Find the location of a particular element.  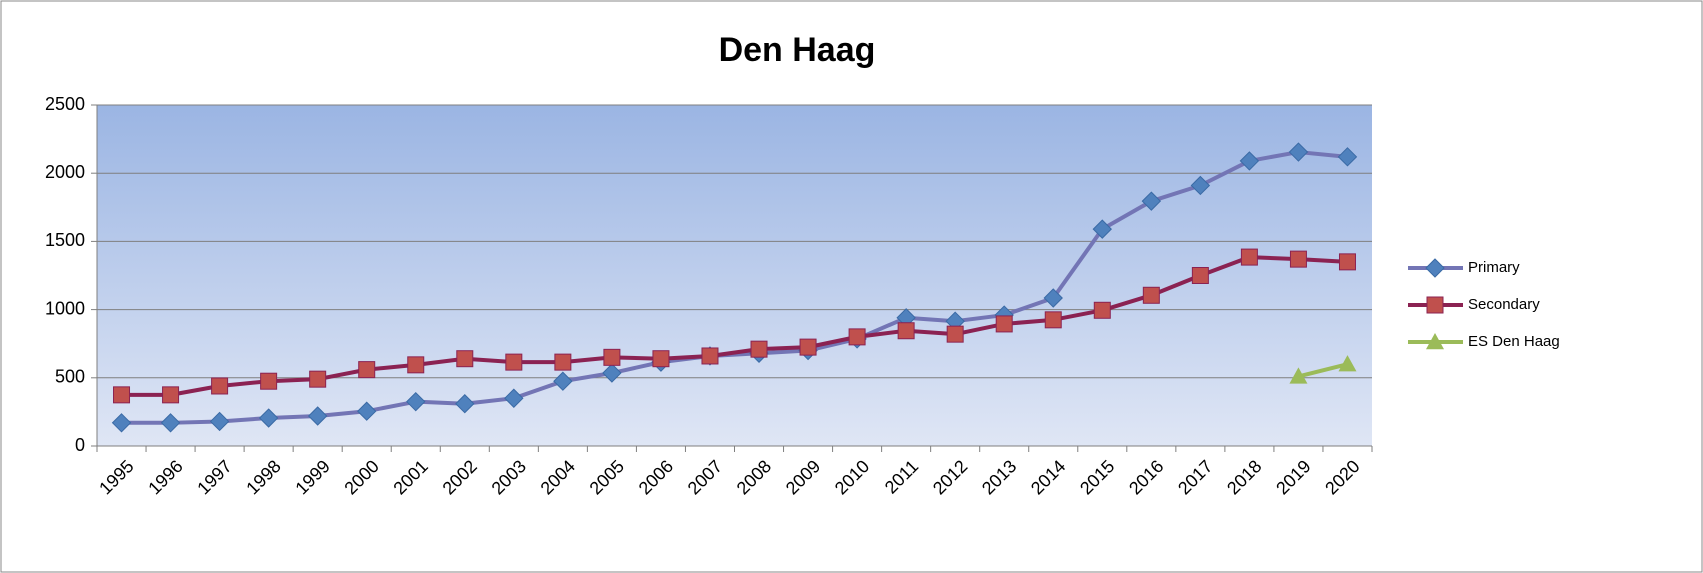

y-tick-label: 500 is located at coordinates (70, 377).